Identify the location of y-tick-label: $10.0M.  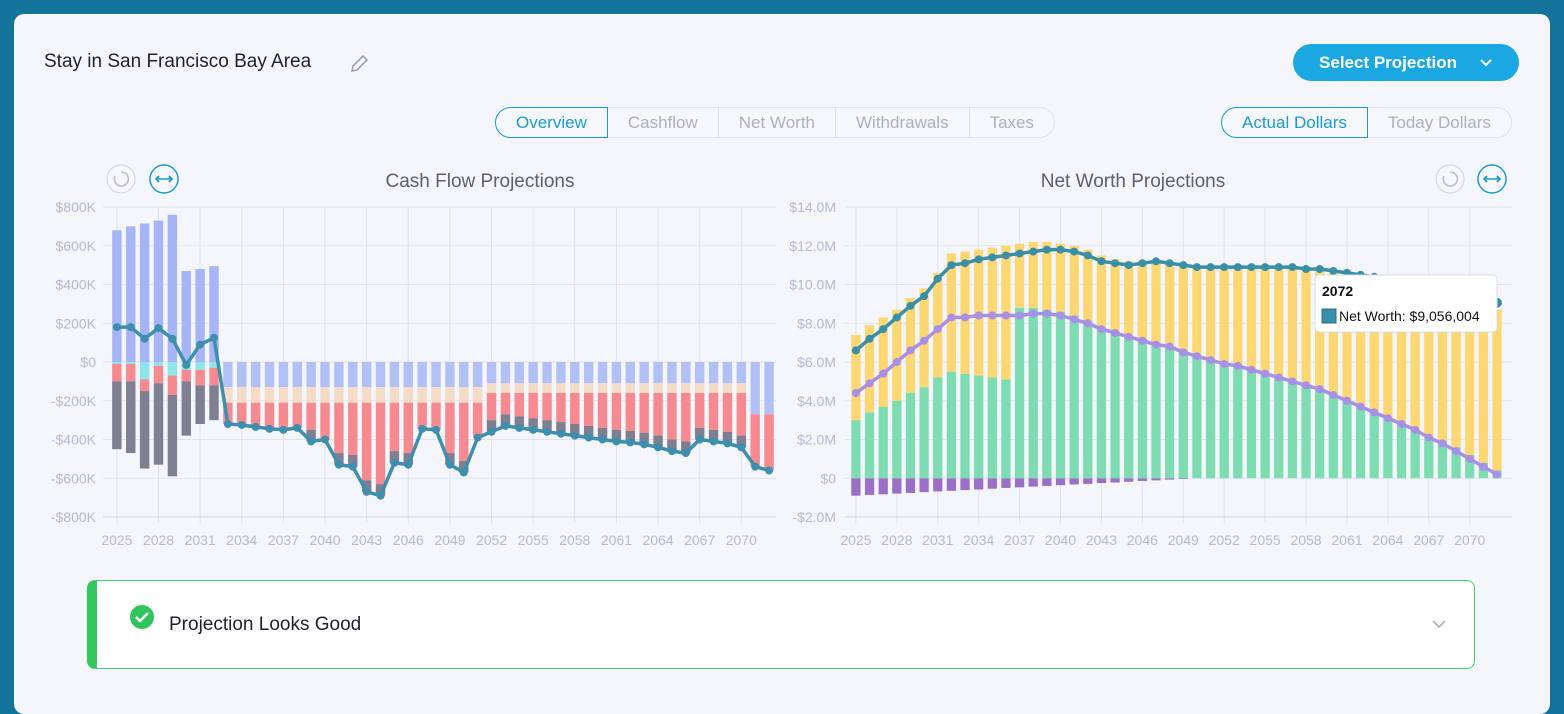
(812, 285).